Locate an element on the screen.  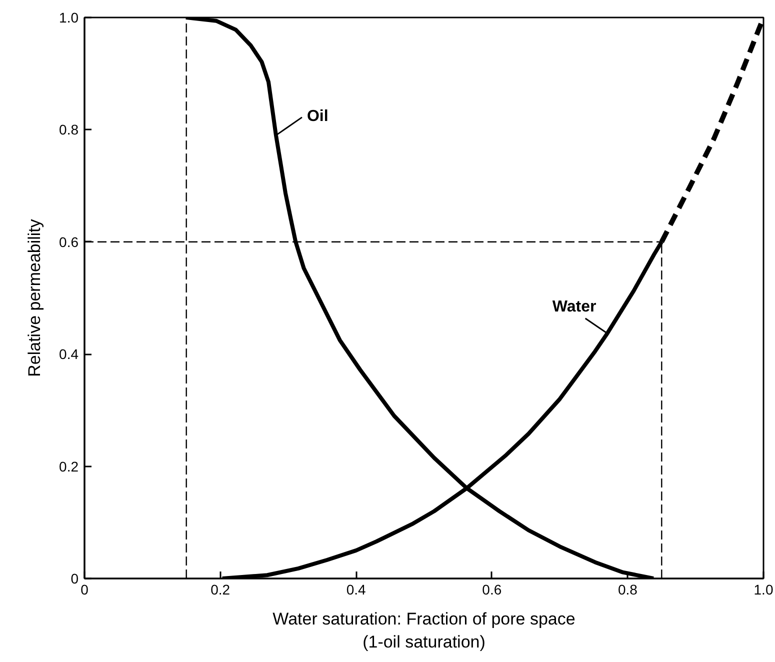
legend-label: Oil is located at coordinates (317, 116).